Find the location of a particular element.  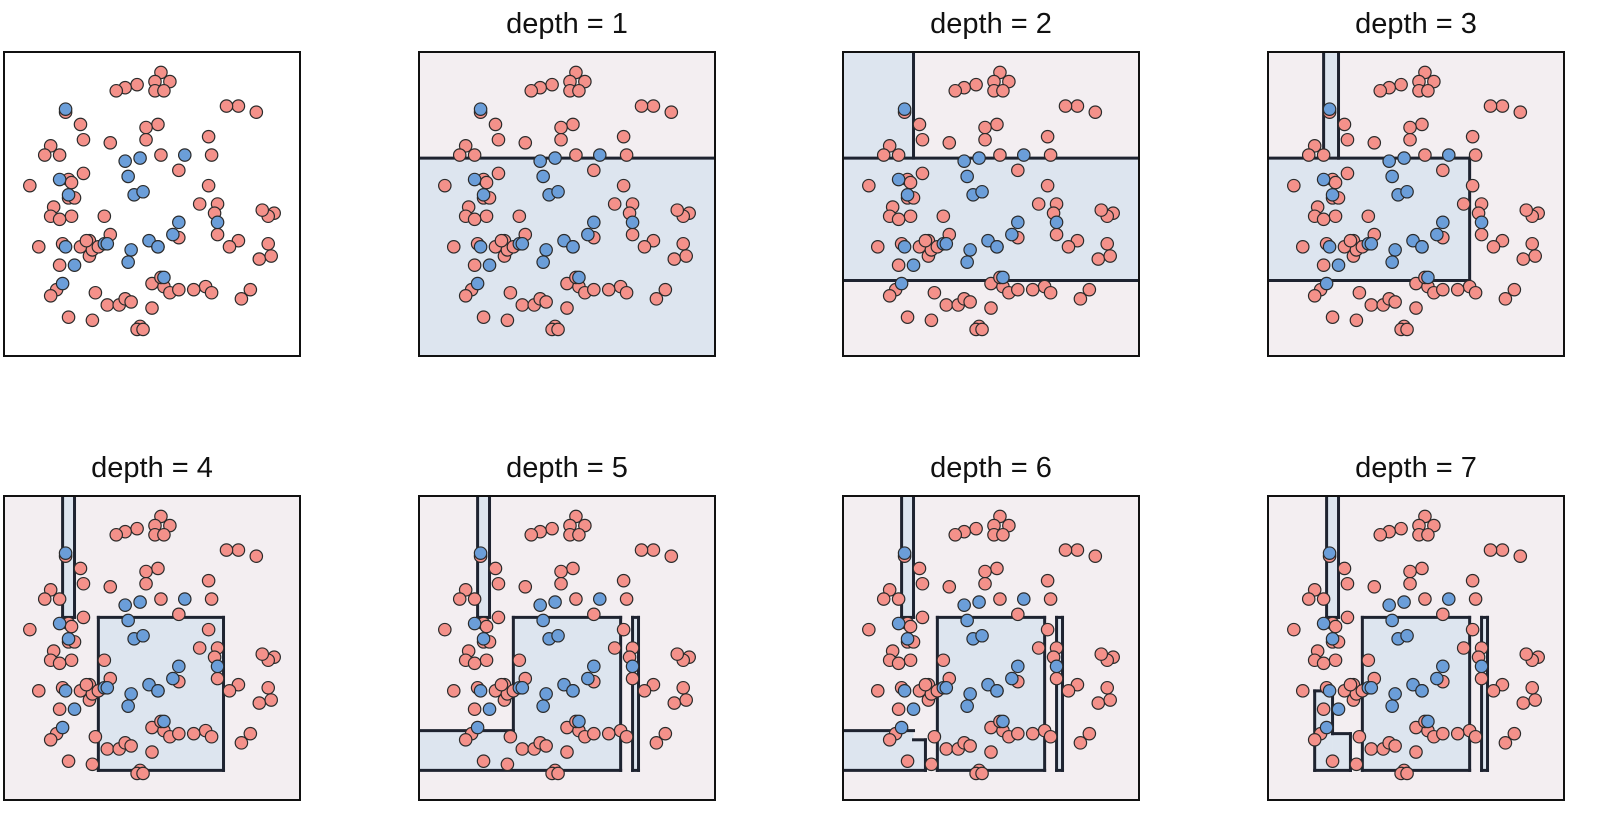

scatter-plot is located at coordinates (1416, 648).